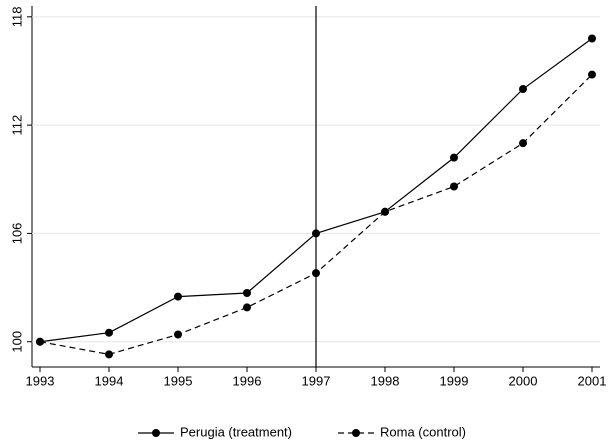 This screenshot has width=608, height=444. I want to click on x-tick-label: 1994, so click(109, 380).